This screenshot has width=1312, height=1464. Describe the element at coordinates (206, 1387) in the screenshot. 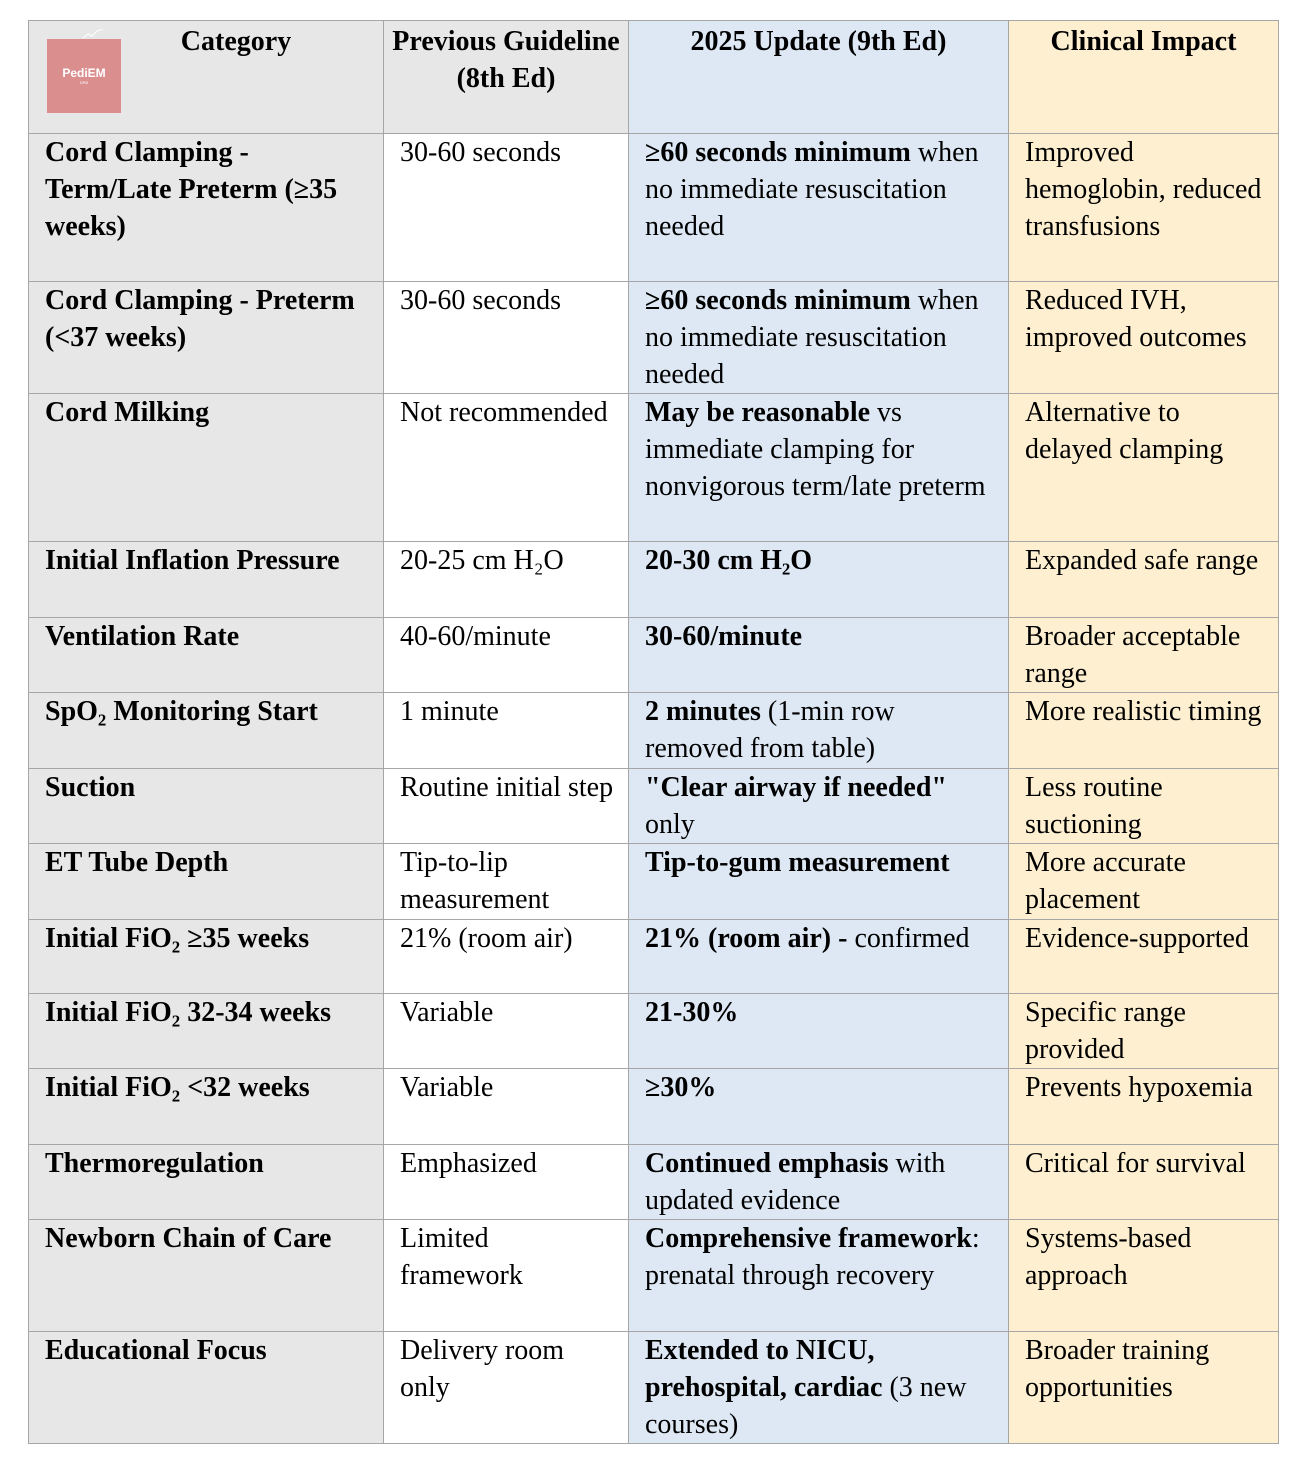

I see `category-cell: Educational Focus` at that location.